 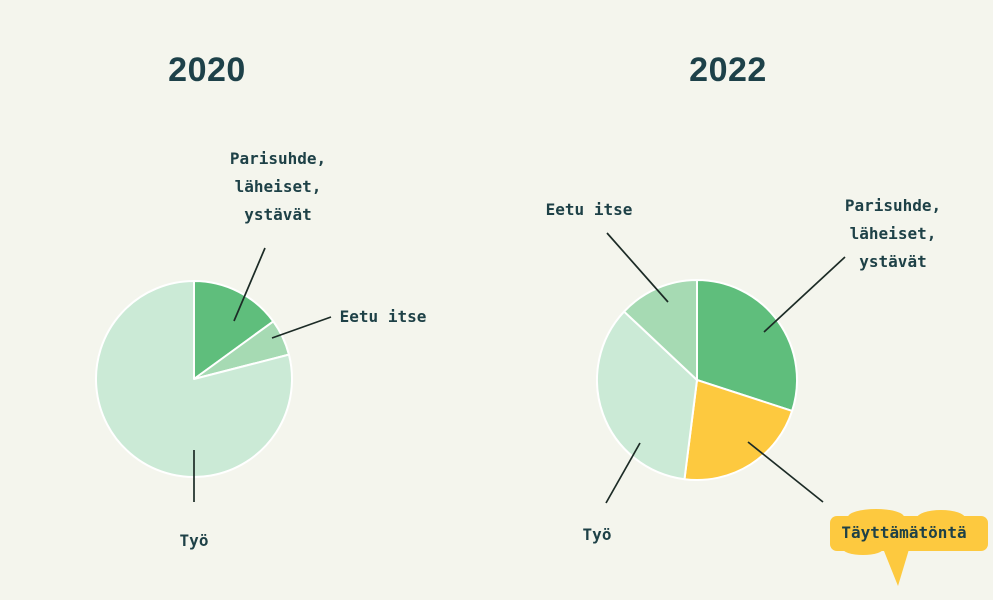 What do you see at coordinates (896, 566) in the screenshot?
I see `bubble-tail` at bounding box center [896, 566].